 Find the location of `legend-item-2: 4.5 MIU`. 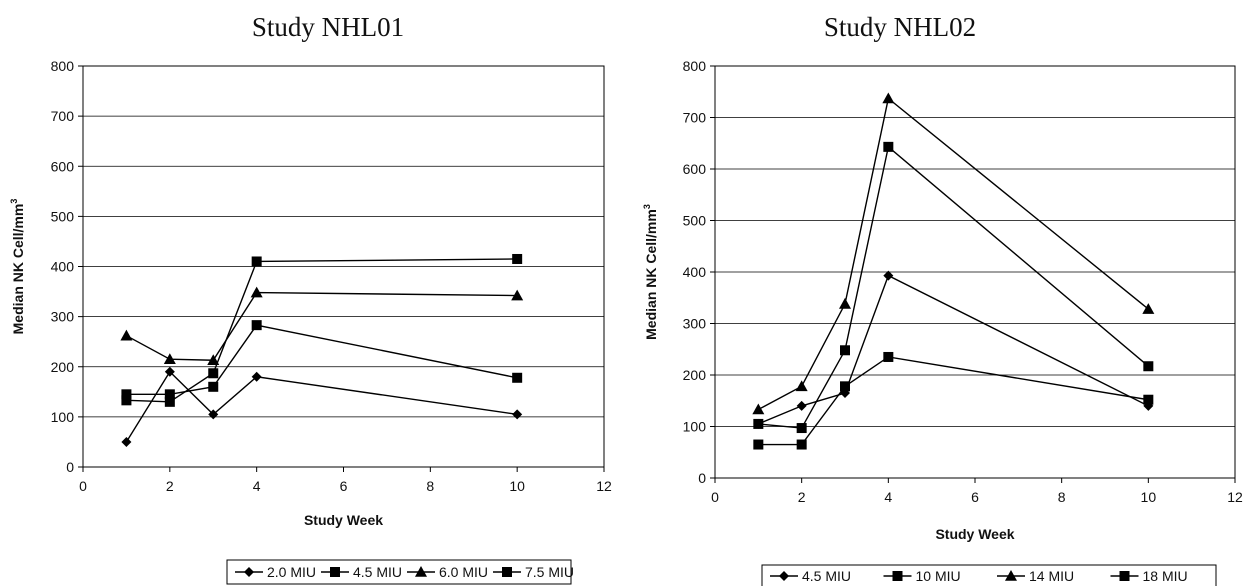

legend-item-2: 4.5 MIU is located at coordinates (361, 572).